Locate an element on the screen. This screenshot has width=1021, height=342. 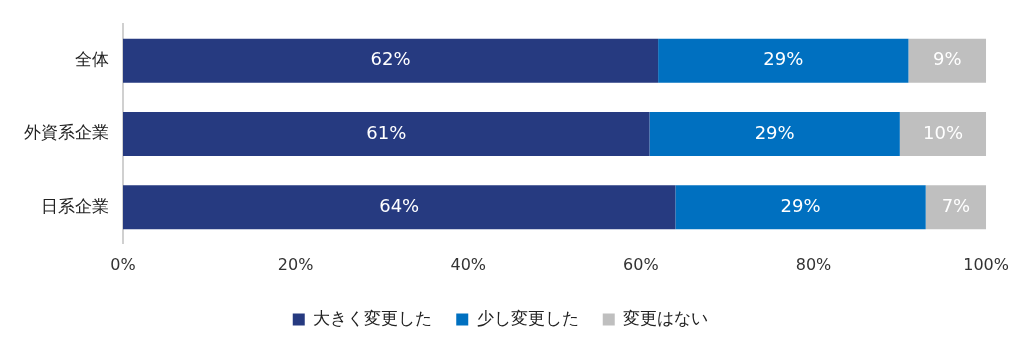
y-tick-label: 全体 is located at coordinates (92, 59).